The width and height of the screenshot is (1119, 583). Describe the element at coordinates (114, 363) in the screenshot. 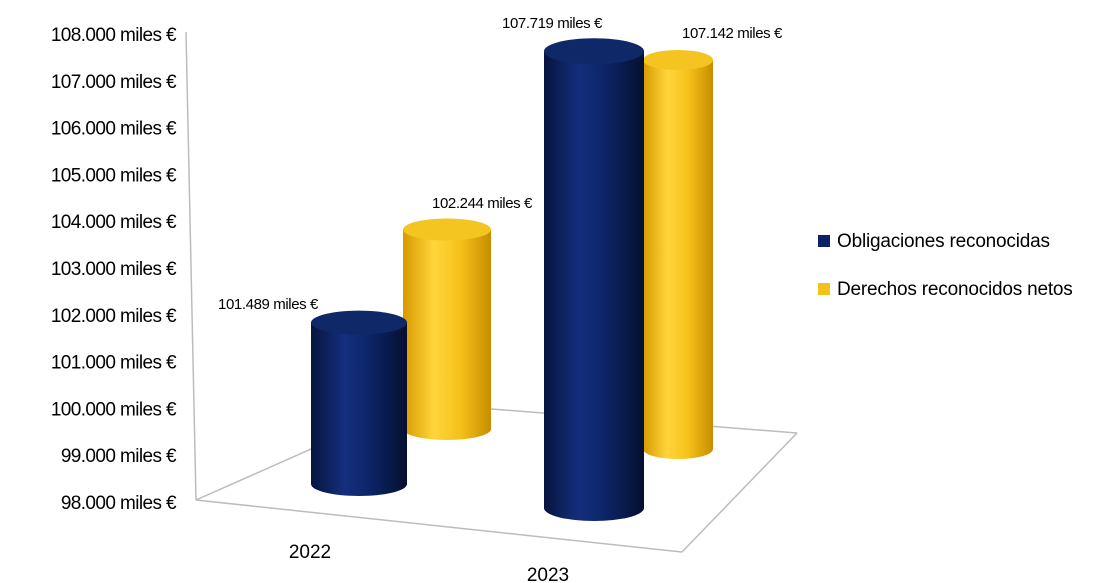

I see `y-tick-label: 101.000 miles €` at that location.